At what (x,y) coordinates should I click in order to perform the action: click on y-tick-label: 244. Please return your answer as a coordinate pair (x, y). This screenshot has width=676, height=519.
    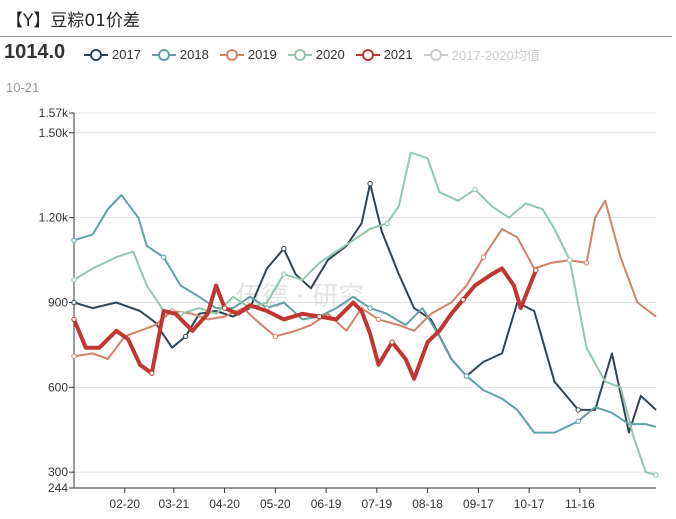
    Looking at the image, I should click on (58, 488).